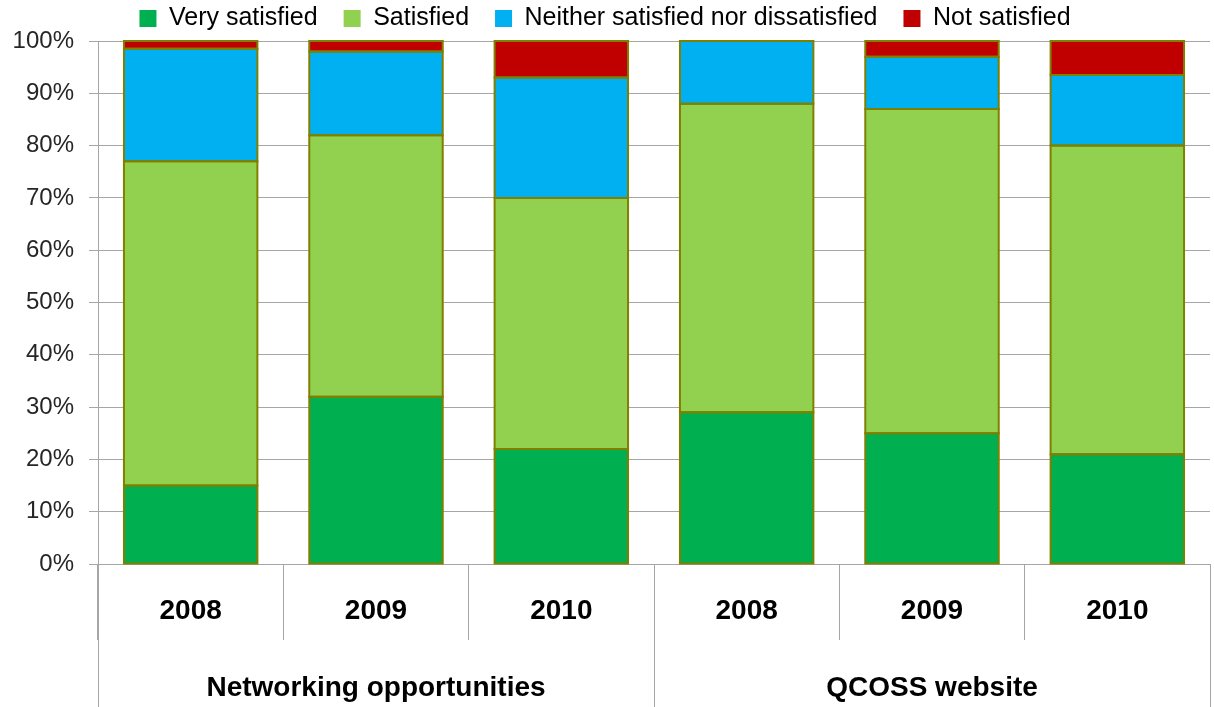  What do you see at coordinates (49, 248) in the screenshot?
I see `y-tick-label: 60%` at bounding box center [49, 248].